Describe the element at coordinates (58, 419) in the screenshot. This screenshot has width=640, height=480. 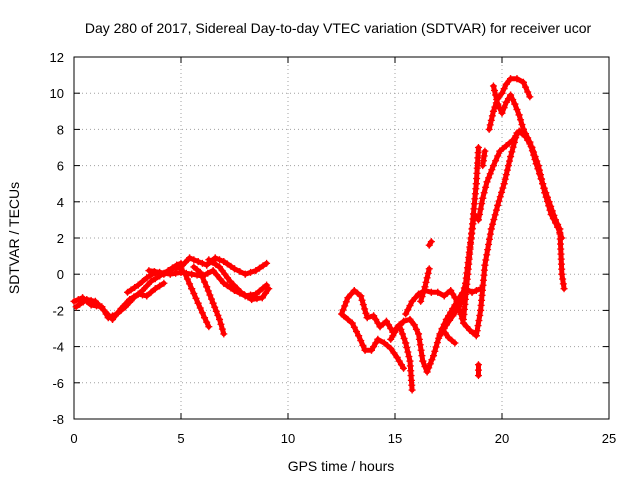
I see `y-tick-label: -8` at that location.